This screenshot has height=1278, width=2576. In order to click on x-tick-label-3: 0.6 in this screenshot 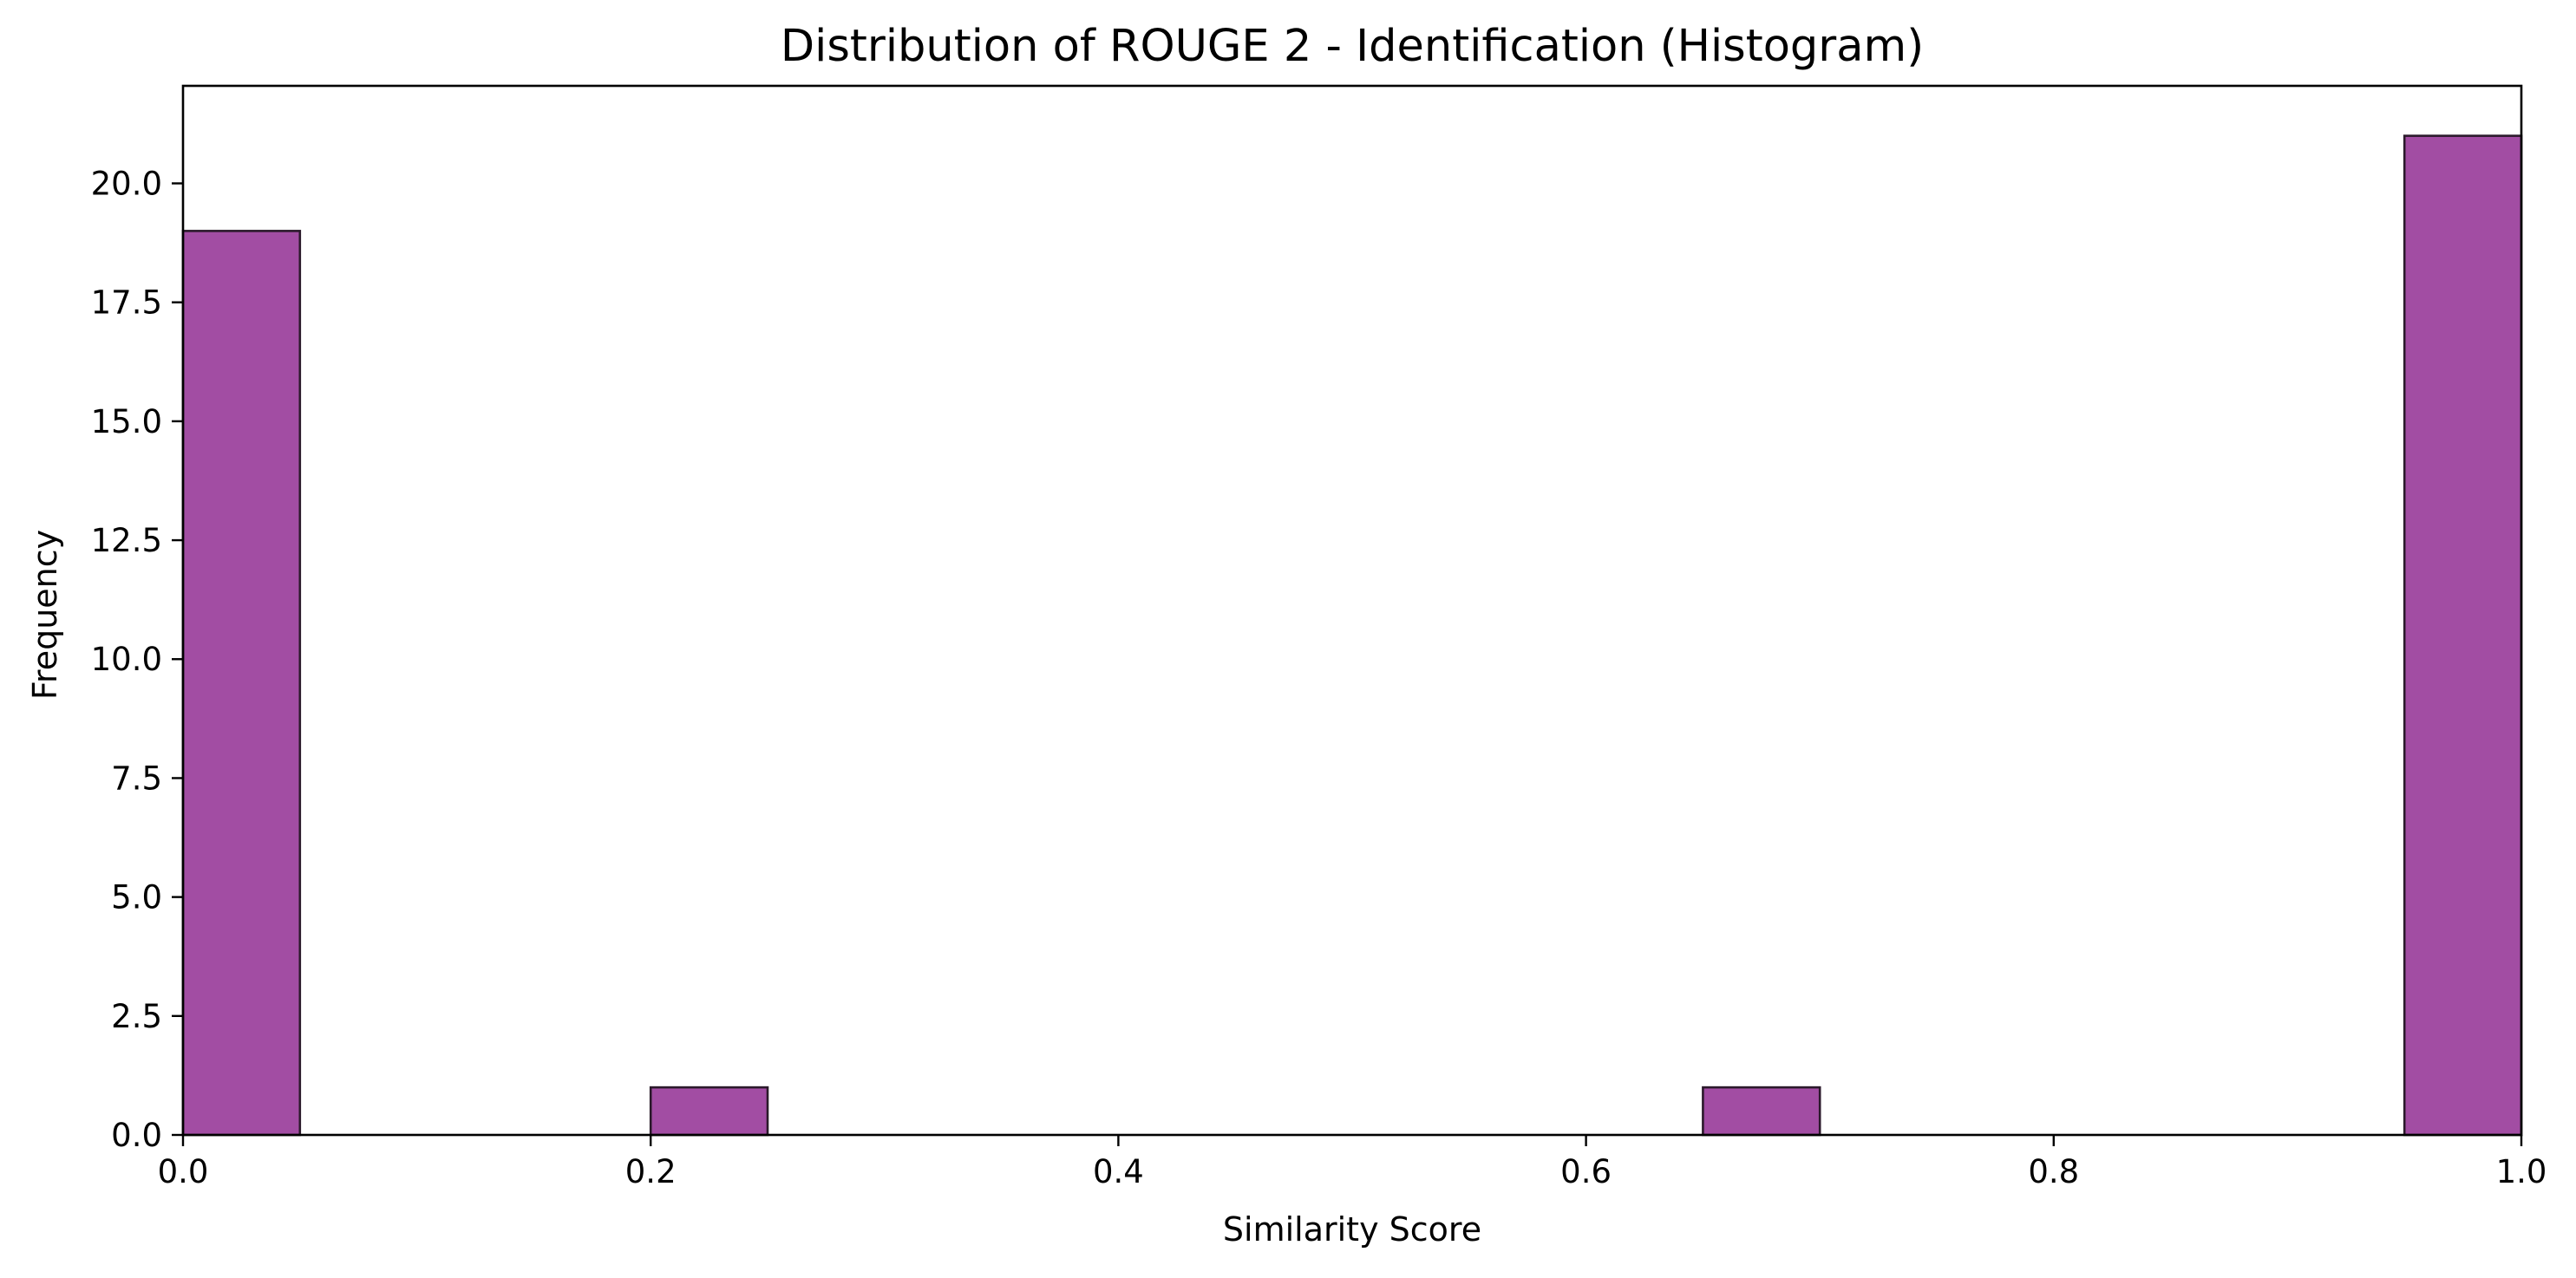, I will do `click(1586, 1172)`.